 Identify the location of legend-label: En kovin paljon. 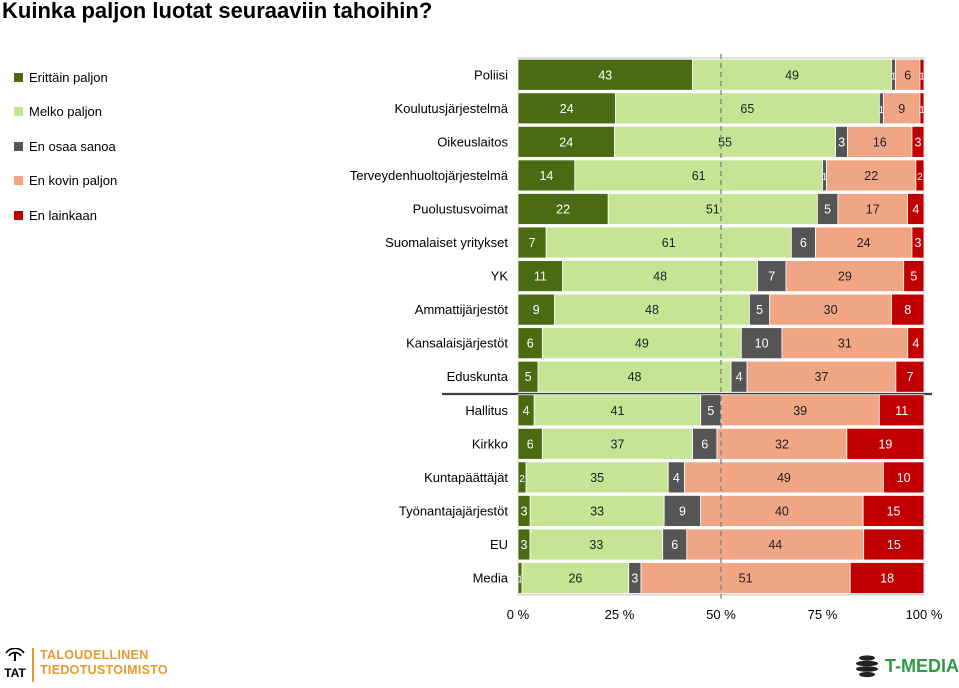
(73, 181).